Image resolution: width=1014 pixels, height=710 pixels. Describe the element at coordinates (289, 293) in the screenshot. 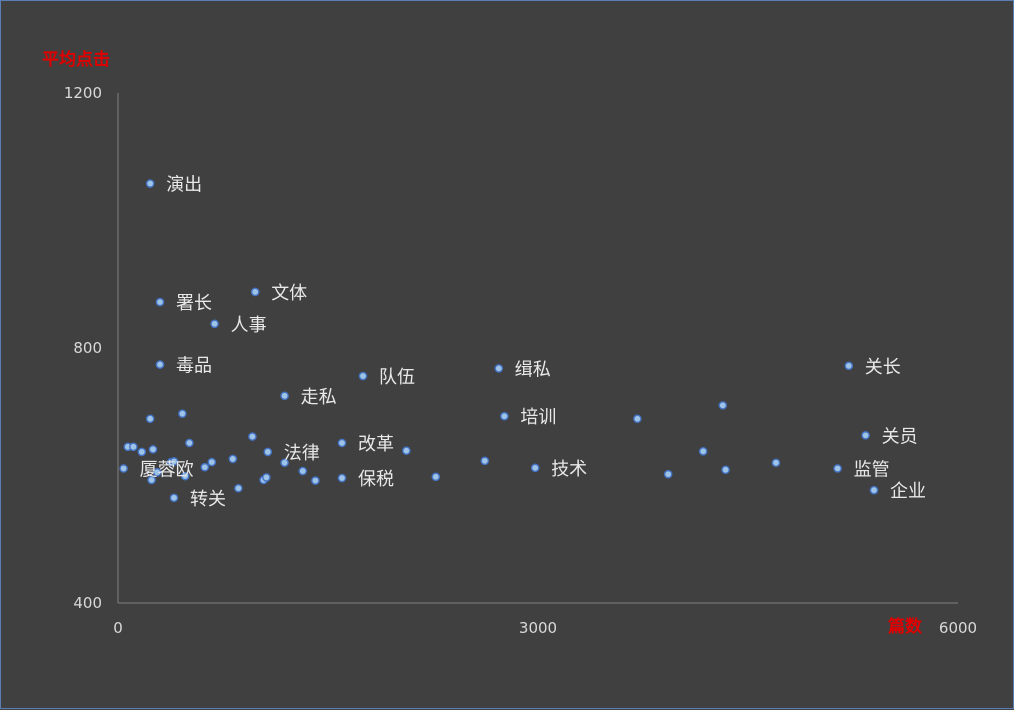

I see `point-label: 文体` at that location.